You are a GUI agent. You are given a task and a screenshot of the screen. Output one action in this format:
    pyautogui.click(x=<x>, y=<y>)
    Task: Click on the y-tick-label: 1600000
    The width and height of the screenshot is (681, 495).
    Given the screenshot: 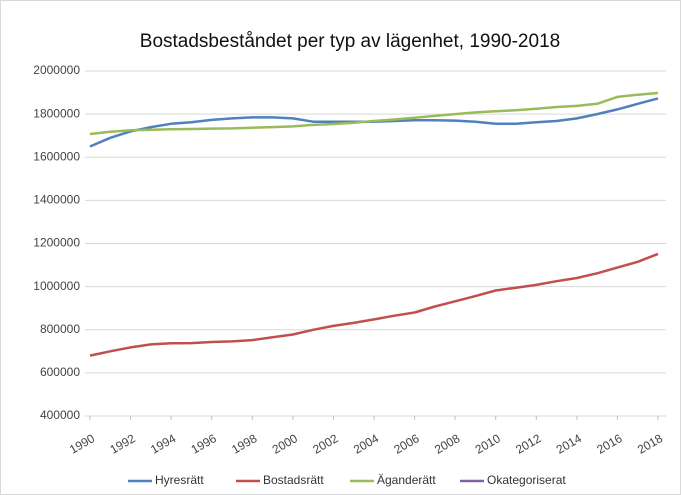 What is the action you would take?
    pyautogui.click(x=56, y=156)
    